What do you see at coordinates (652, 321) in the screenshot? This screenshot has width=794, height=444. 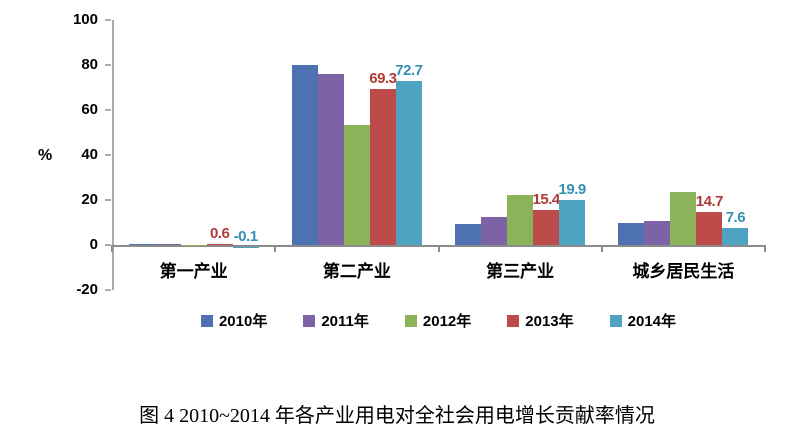 I see `legend-label: 2014年` at bounding box center [652, 321].